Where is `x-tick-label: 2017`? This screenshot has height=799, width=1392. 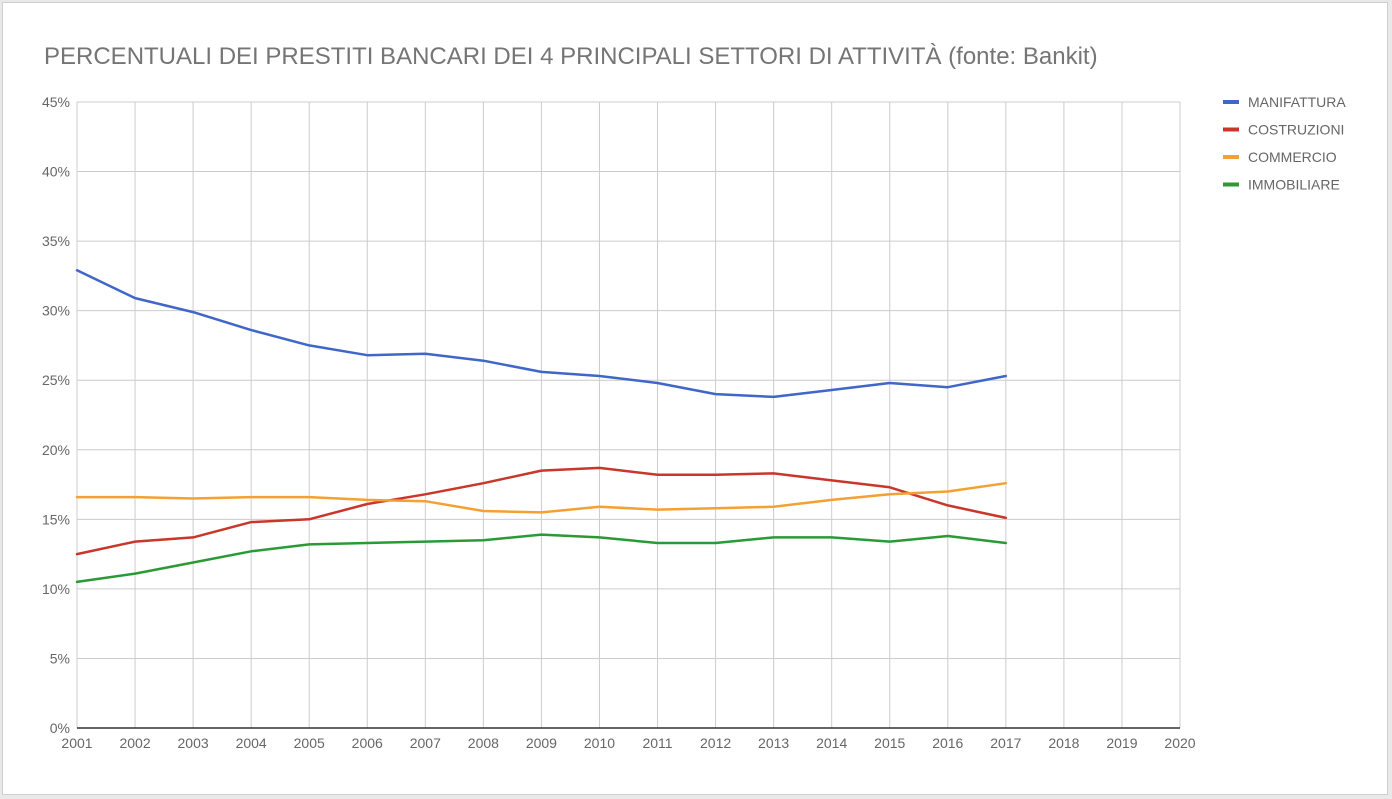
x-tick-label: 2017 is located at coordinates (1005, 743).